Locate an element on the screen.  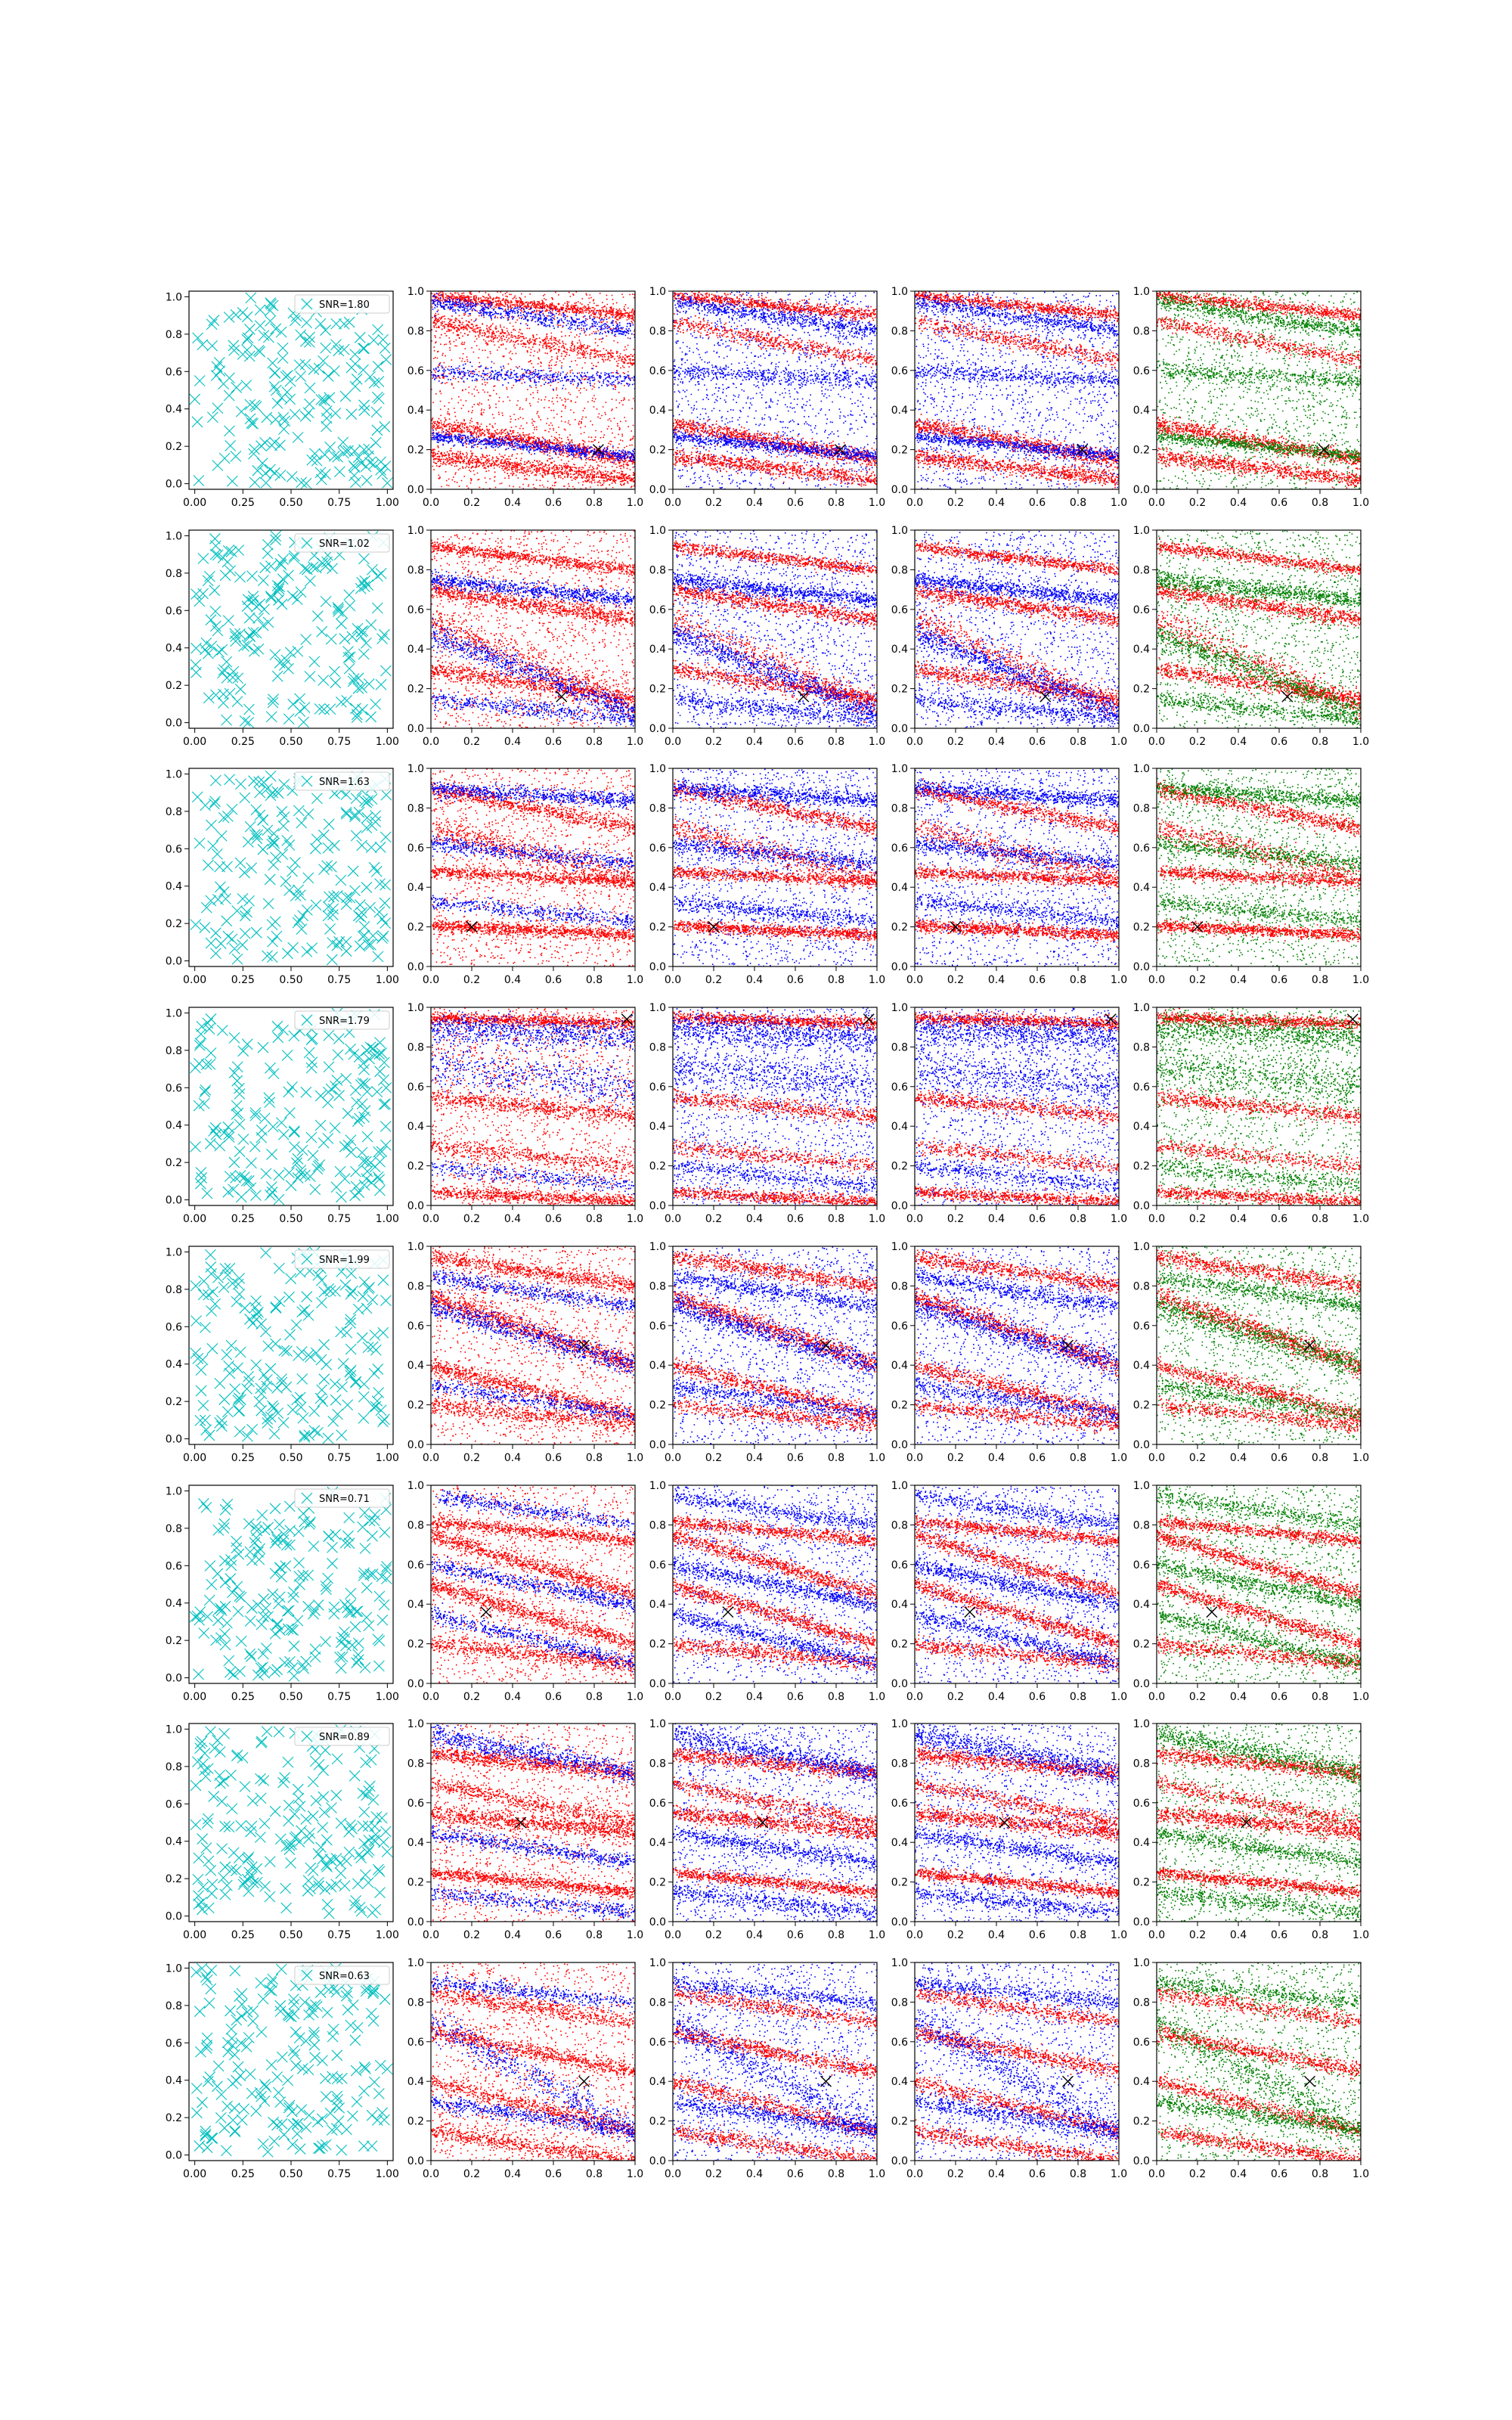
panel-r1-c3-ytick-label: 0.6 is located at coordinates (899, 610).